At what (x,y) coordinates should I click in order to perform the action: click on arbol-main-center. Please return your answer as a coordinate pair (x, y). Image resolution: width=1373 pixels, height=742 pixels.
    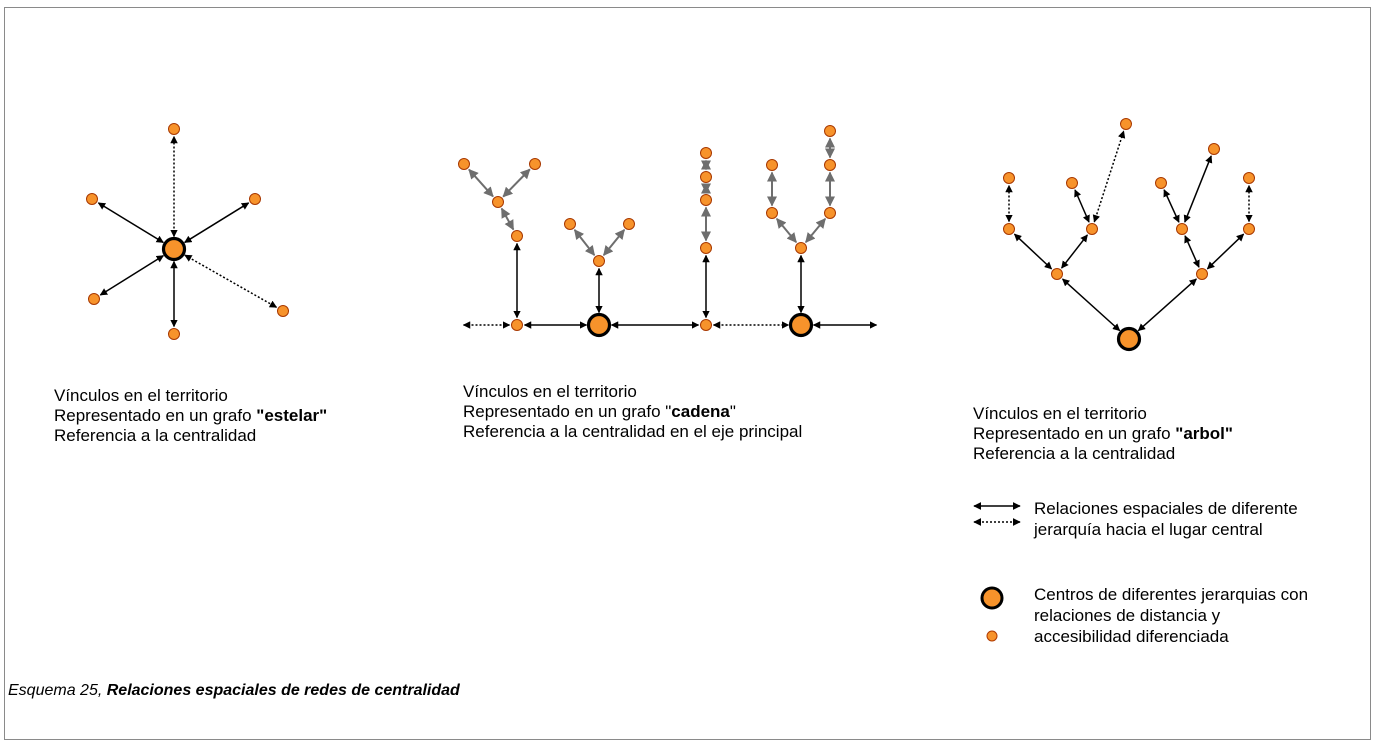
    Looking at the image, I should click on (1129, 339).